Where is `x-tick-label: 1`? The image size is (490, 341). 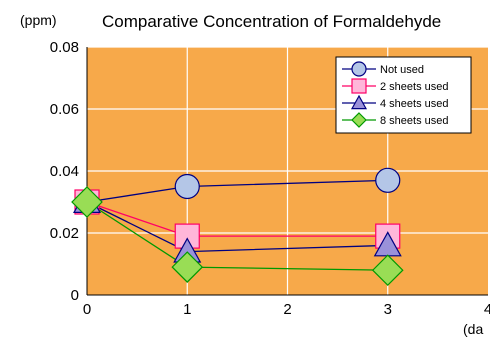
x-tick-label: 1 is located at coordinates (187, 309).